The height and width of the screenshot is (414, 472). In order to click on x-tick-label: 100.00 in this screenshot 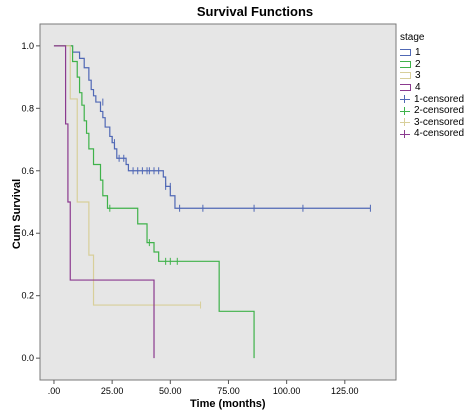, I will do `click(287, 391)`.